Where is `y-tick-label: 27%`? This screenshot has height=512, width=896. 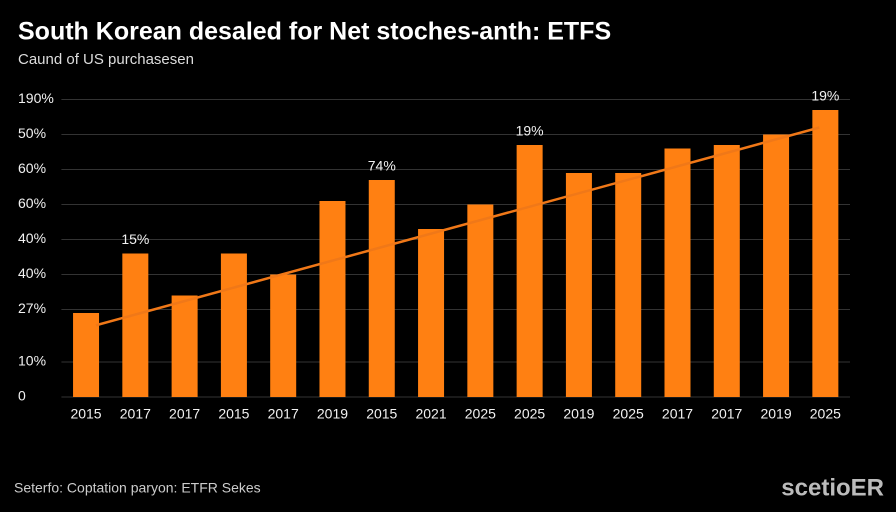
y-tick-label: 27% is located at coordinates (32, 308).